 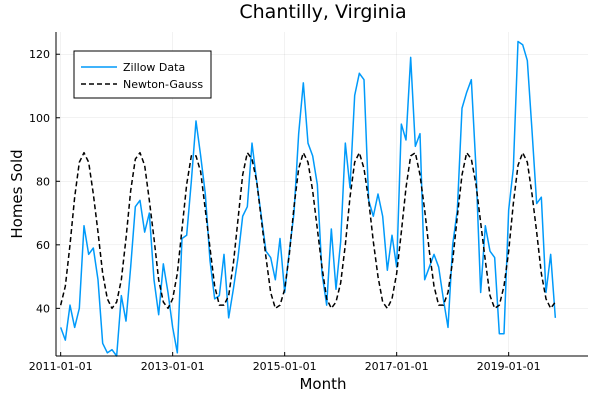 I want to click on x-tick-label: 2011-01-01, so click(x=61, y=366).